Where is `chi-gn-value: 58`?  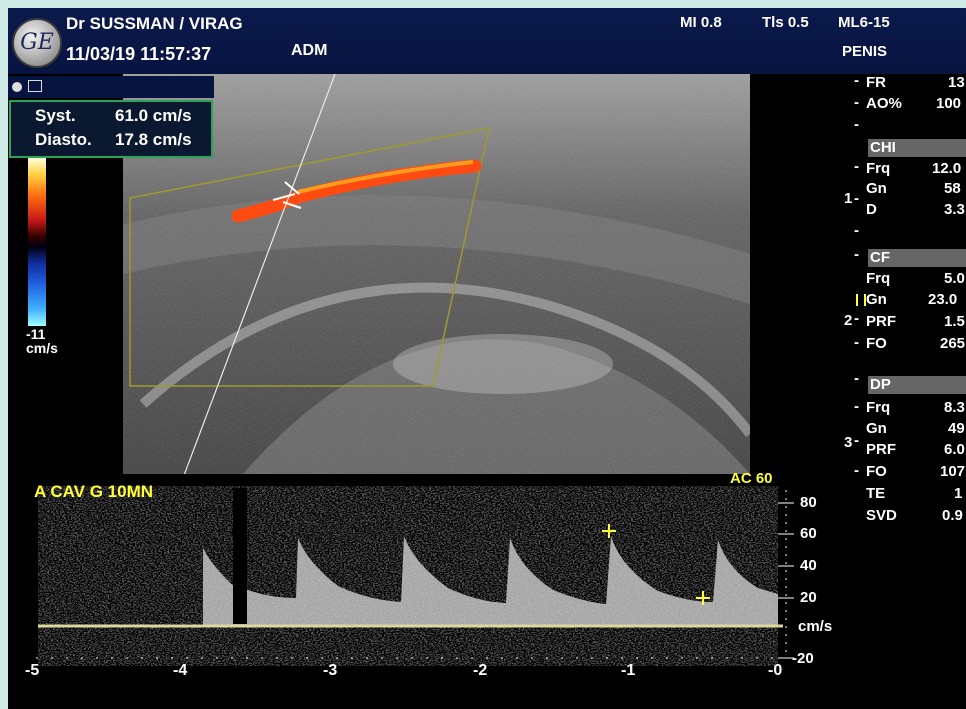 chi-gn-value: 58 is located at coordinates (952, 188).